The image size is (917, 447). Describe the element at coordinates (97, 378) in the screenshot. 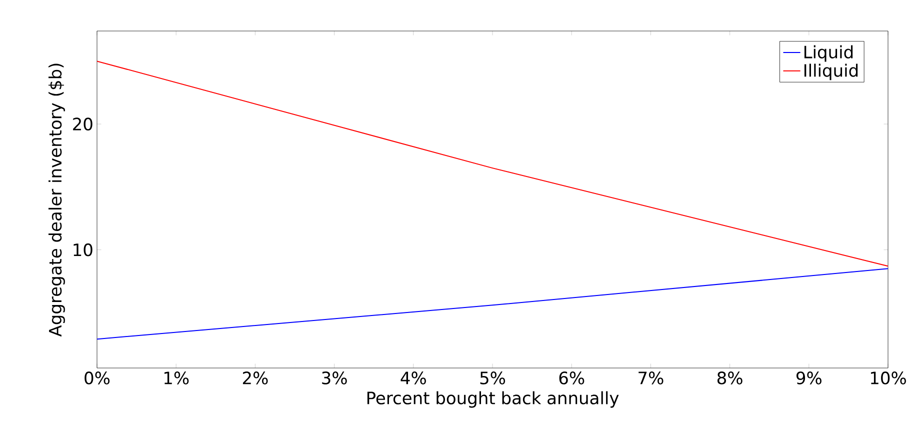

I see `x-tick-label: 0%` at that location.